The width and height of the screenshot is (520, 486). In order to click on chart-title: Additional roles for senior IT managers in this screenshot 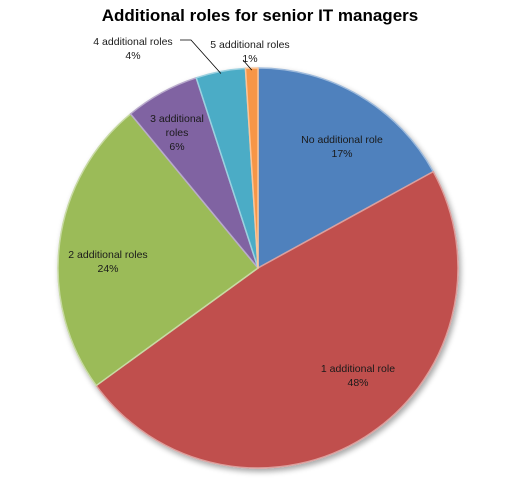, I will do `click(260, 15)`.